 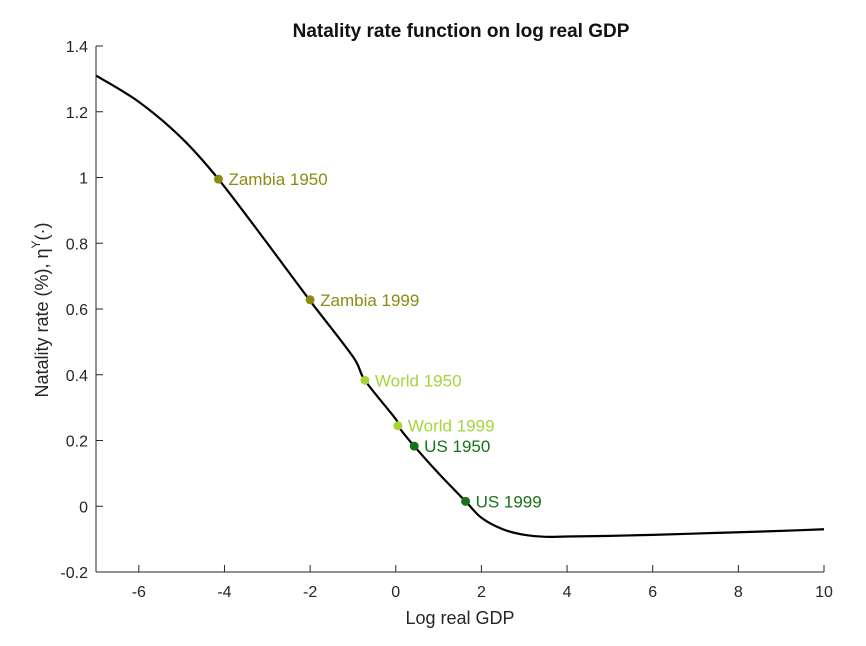 I want to click on y-axis-label: Natality rate (%), ηY(·), so click(x=40, y=309).